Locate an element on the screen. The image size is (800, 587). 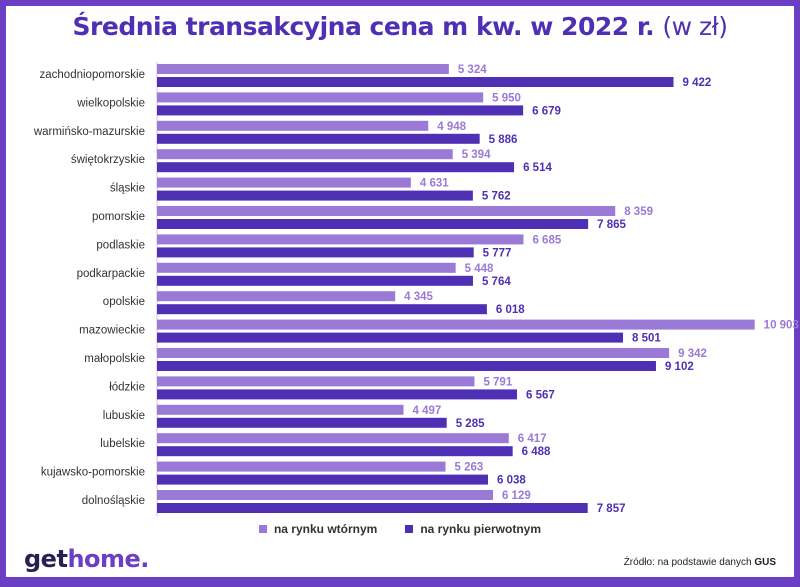
category-label: małopolskie is located at coordinates (114, 359).